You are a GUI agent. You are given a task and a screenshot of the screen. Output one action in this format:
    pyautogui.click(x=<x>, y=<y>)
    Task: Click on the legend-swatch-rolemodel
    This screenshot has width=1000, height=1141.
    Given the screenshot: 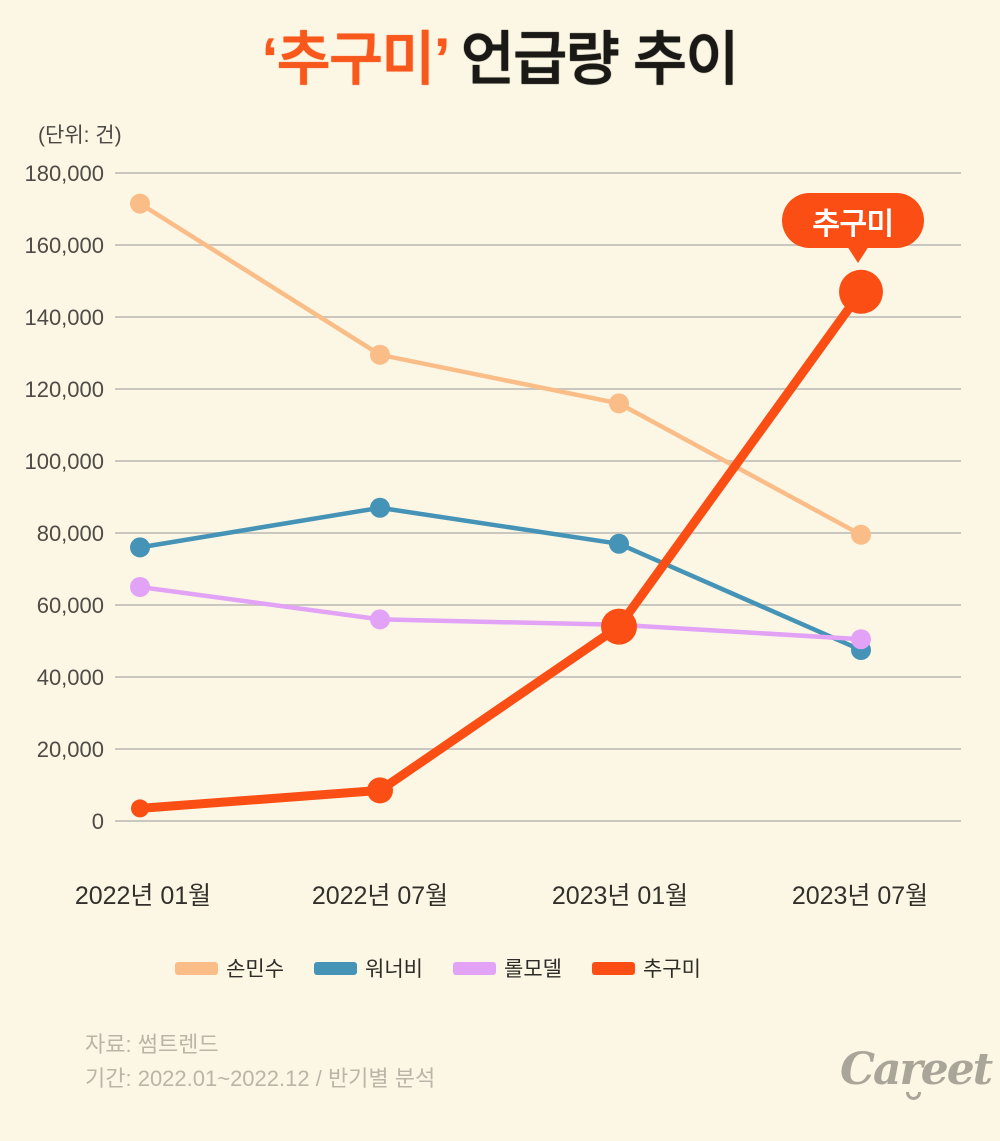 What is the action you would take?
    pyautogui.click(x=474, y=968)
    